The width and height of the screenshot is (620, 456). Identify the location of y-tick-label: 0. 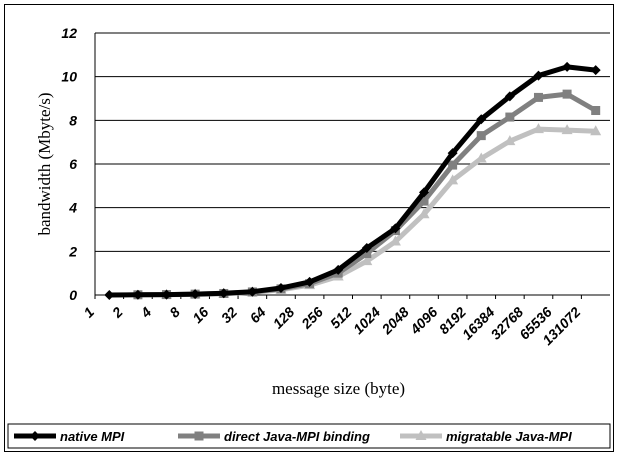
(73, 295).